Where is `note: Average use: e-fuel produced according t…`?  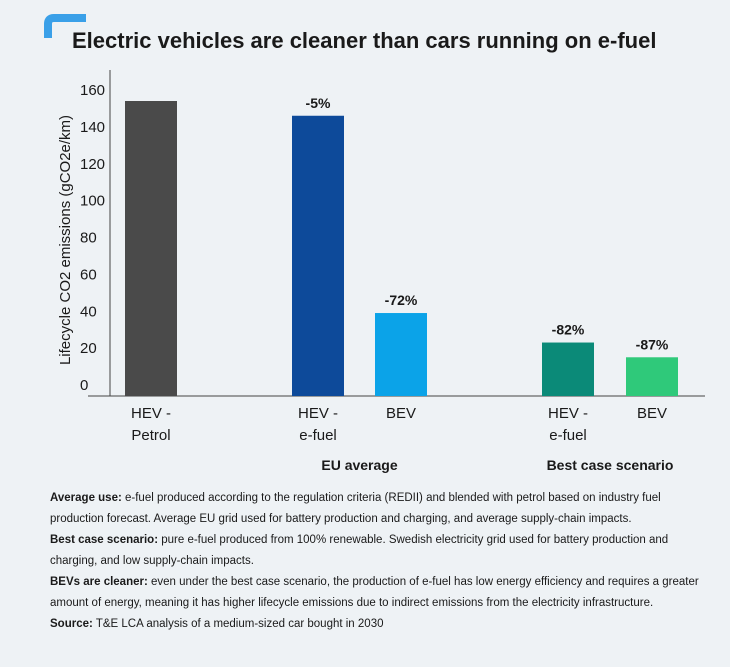
note: Average use: e-fuel produced according t… is located at coordinates (382, 509).